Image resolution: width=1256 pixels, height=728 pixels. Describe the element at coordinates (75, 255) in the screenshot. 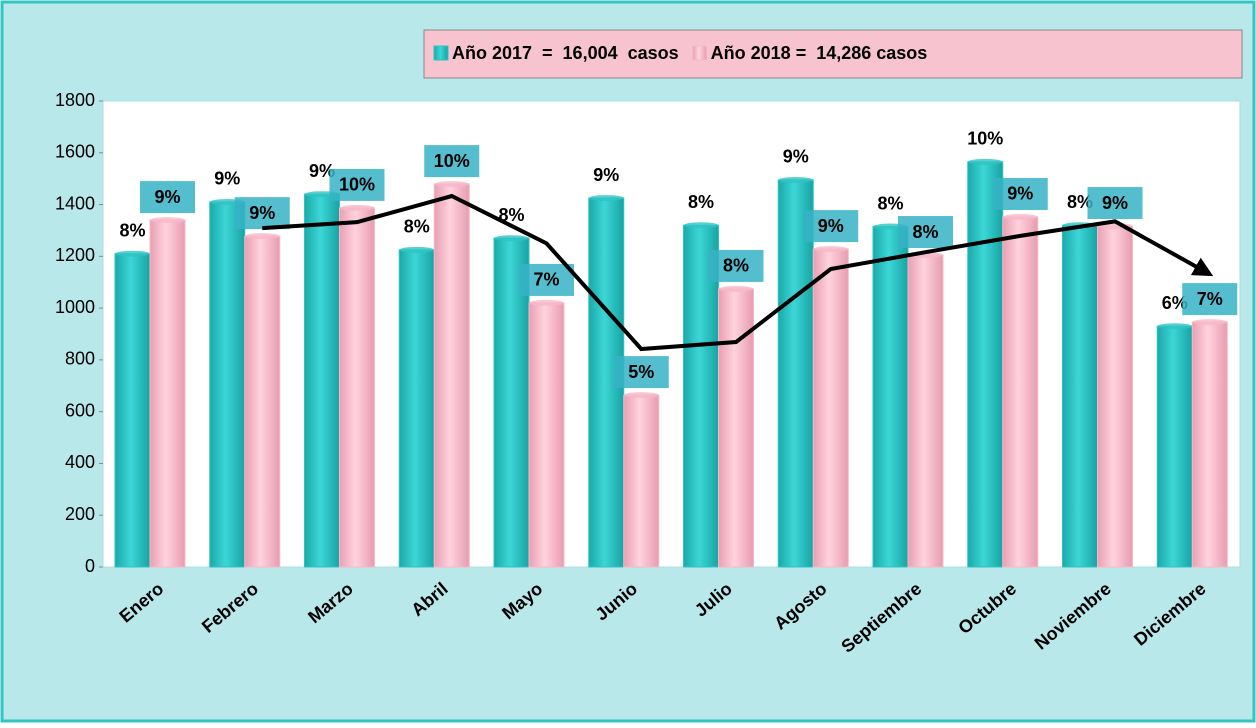

I see `y-tick-label: 1200` at that location.